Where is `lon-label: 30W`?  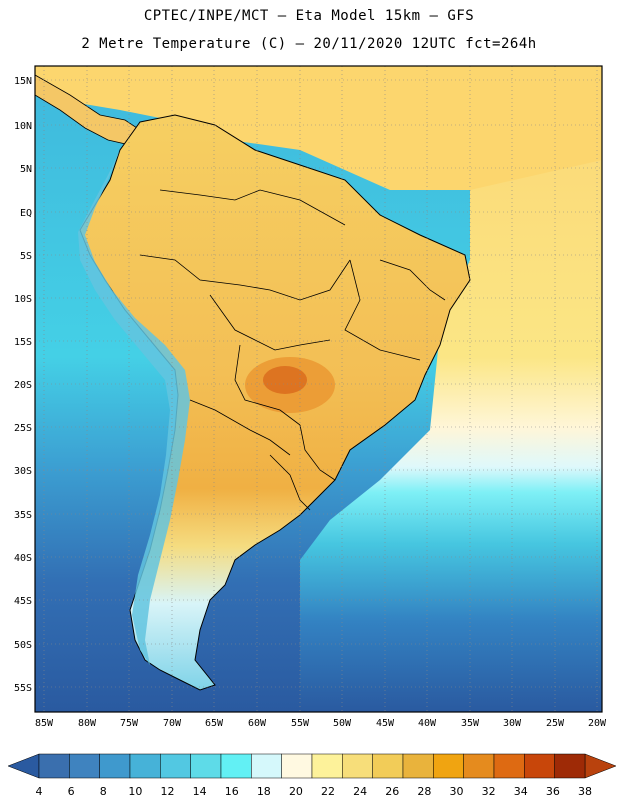 lon-label: 30W is located at coordinates (512, 723).